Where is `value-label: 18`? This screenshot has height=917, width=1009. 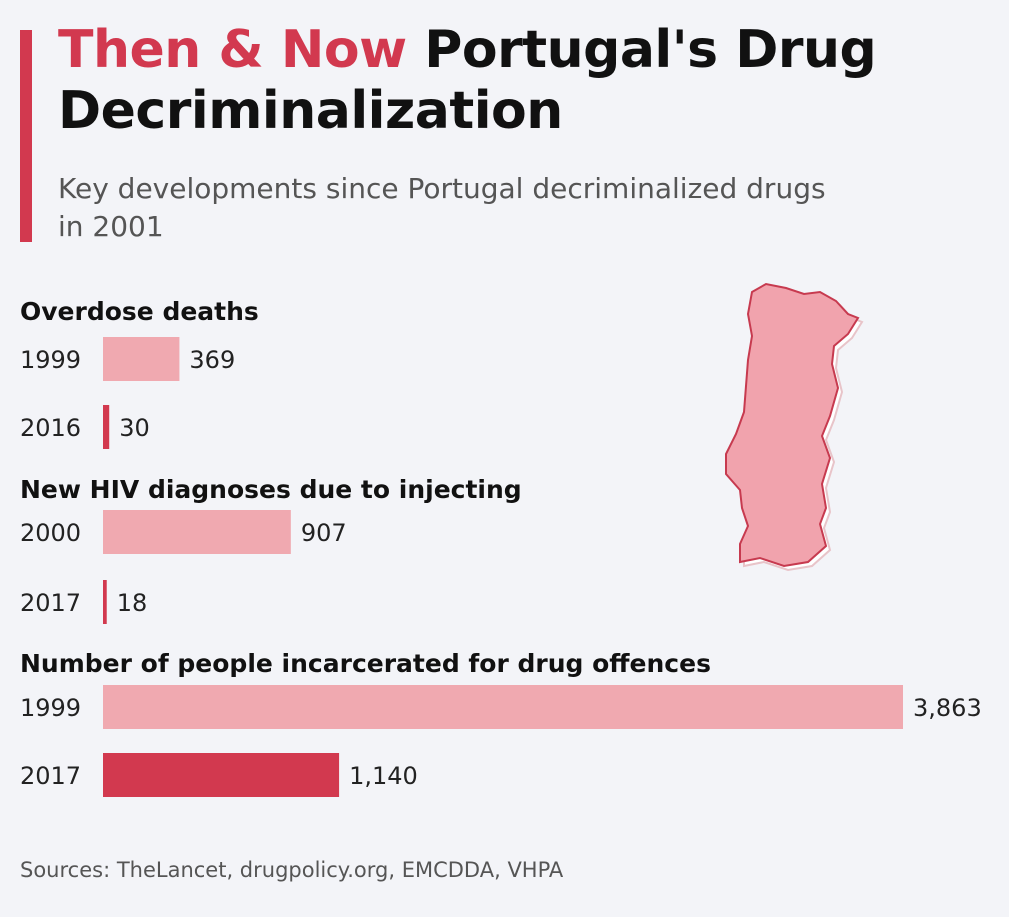
value-label: 18 is located at coordinates (132, 603).